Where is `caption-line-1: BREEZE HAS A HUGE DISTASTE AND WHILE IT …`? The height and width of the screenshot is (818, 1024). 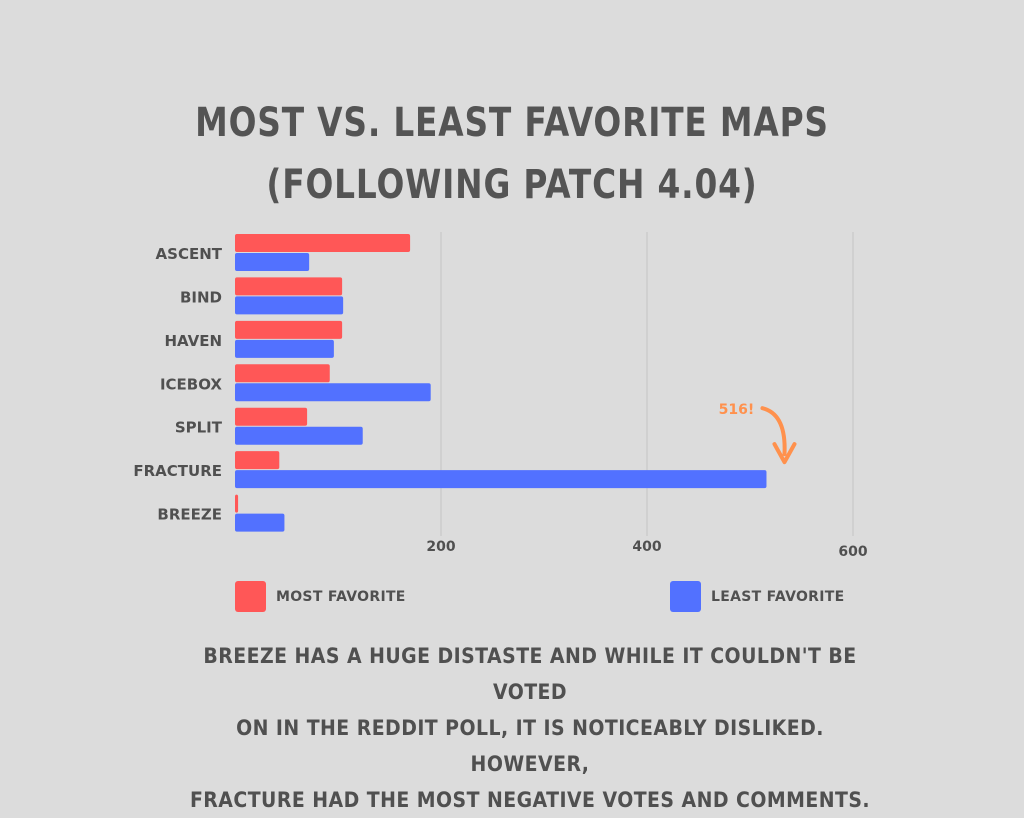 caption-line-1: BREEZE HAS A HUGE DISTASTE AND WHILE IT … is located at coordinates (530, 674).